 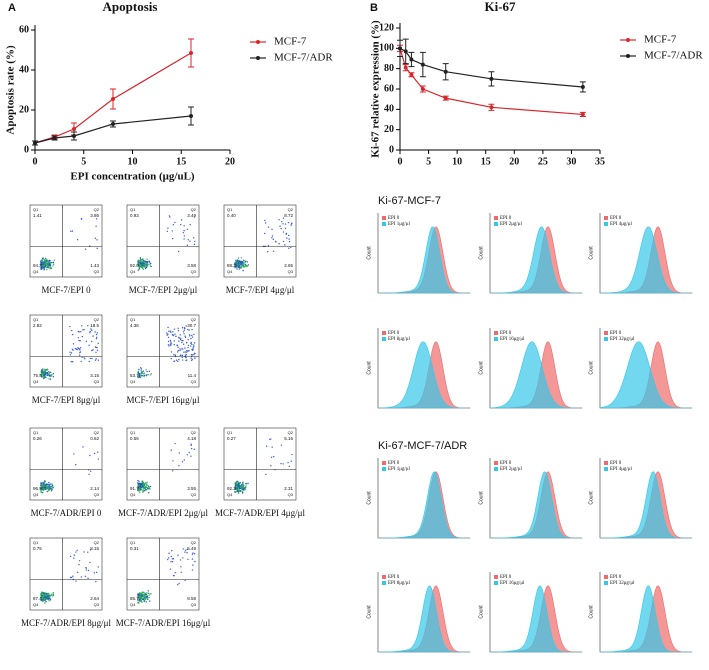 What do you see at coordinates (192, 375) in the screenshot?
I see `quadrant-value: 11.4` at bounding box center [192, 375].